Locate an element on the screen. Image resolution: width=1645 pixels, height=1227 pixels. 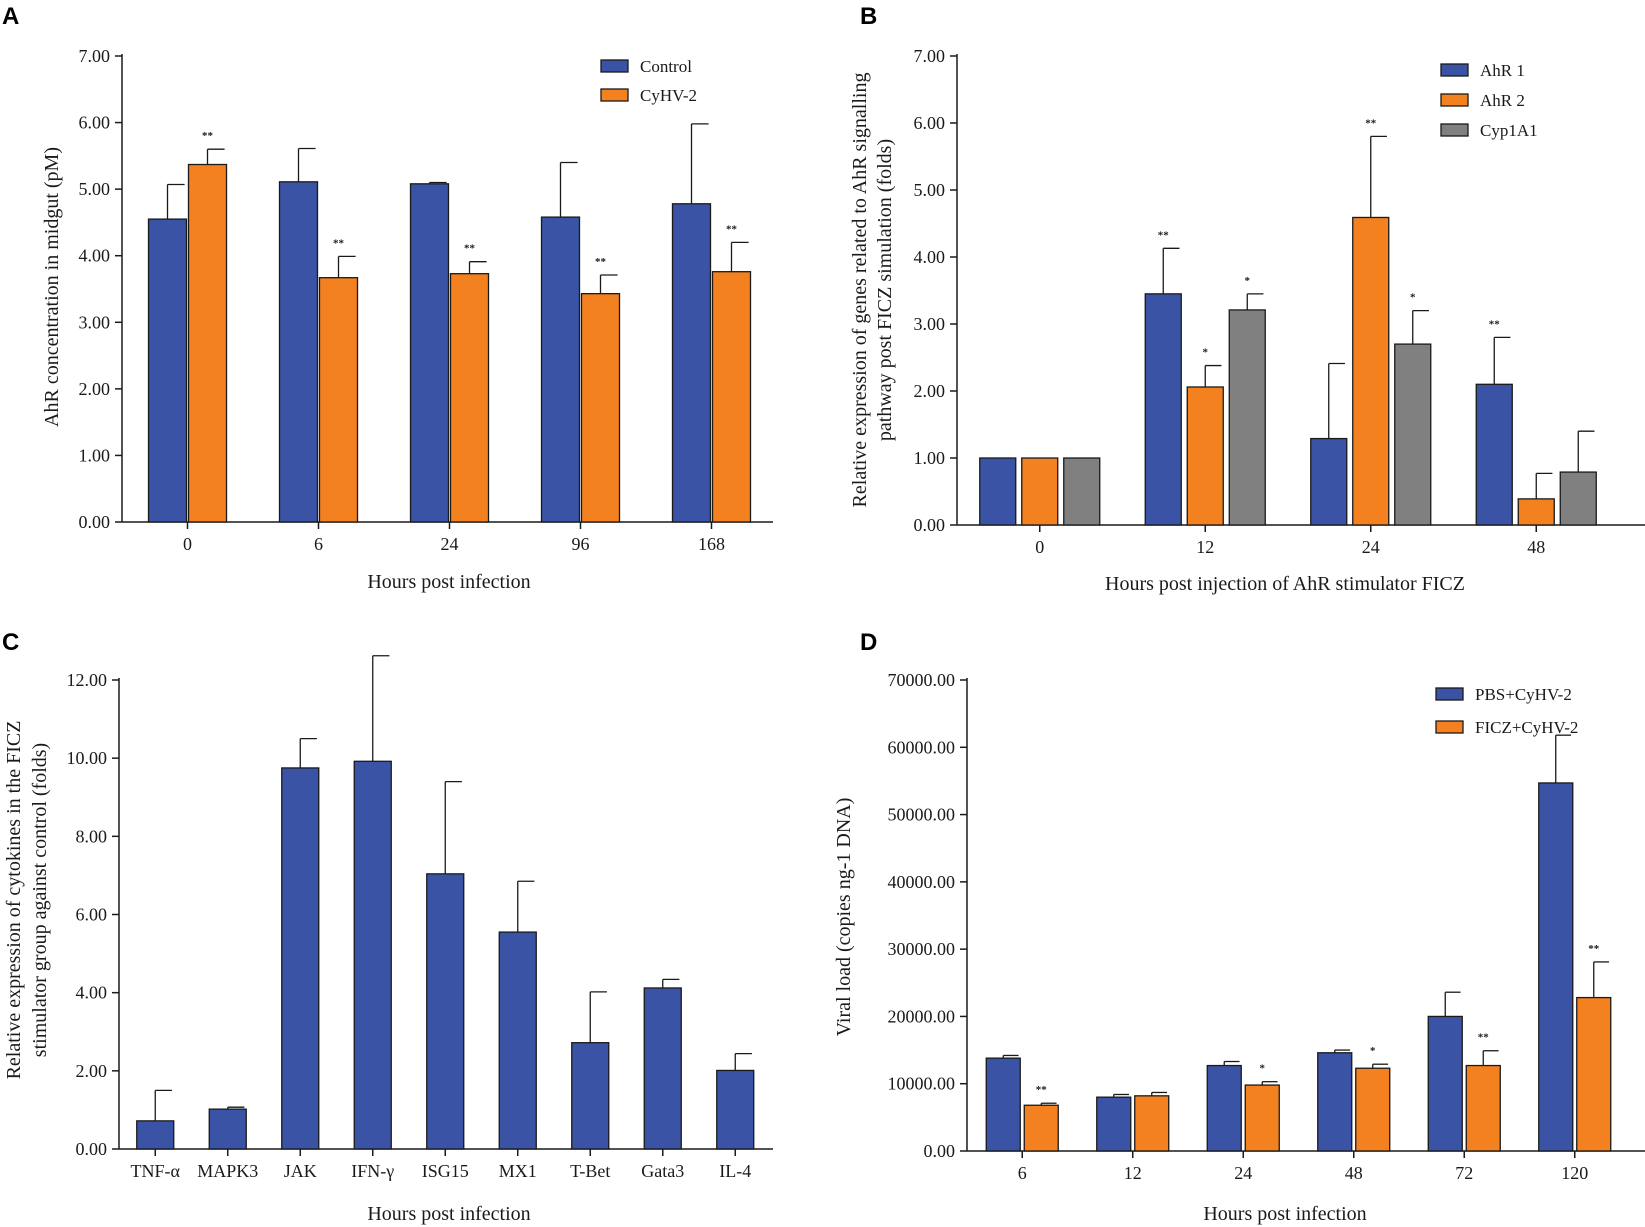
panel-d-x-tick-label: 48 is located at coordinates (1354, 1173).